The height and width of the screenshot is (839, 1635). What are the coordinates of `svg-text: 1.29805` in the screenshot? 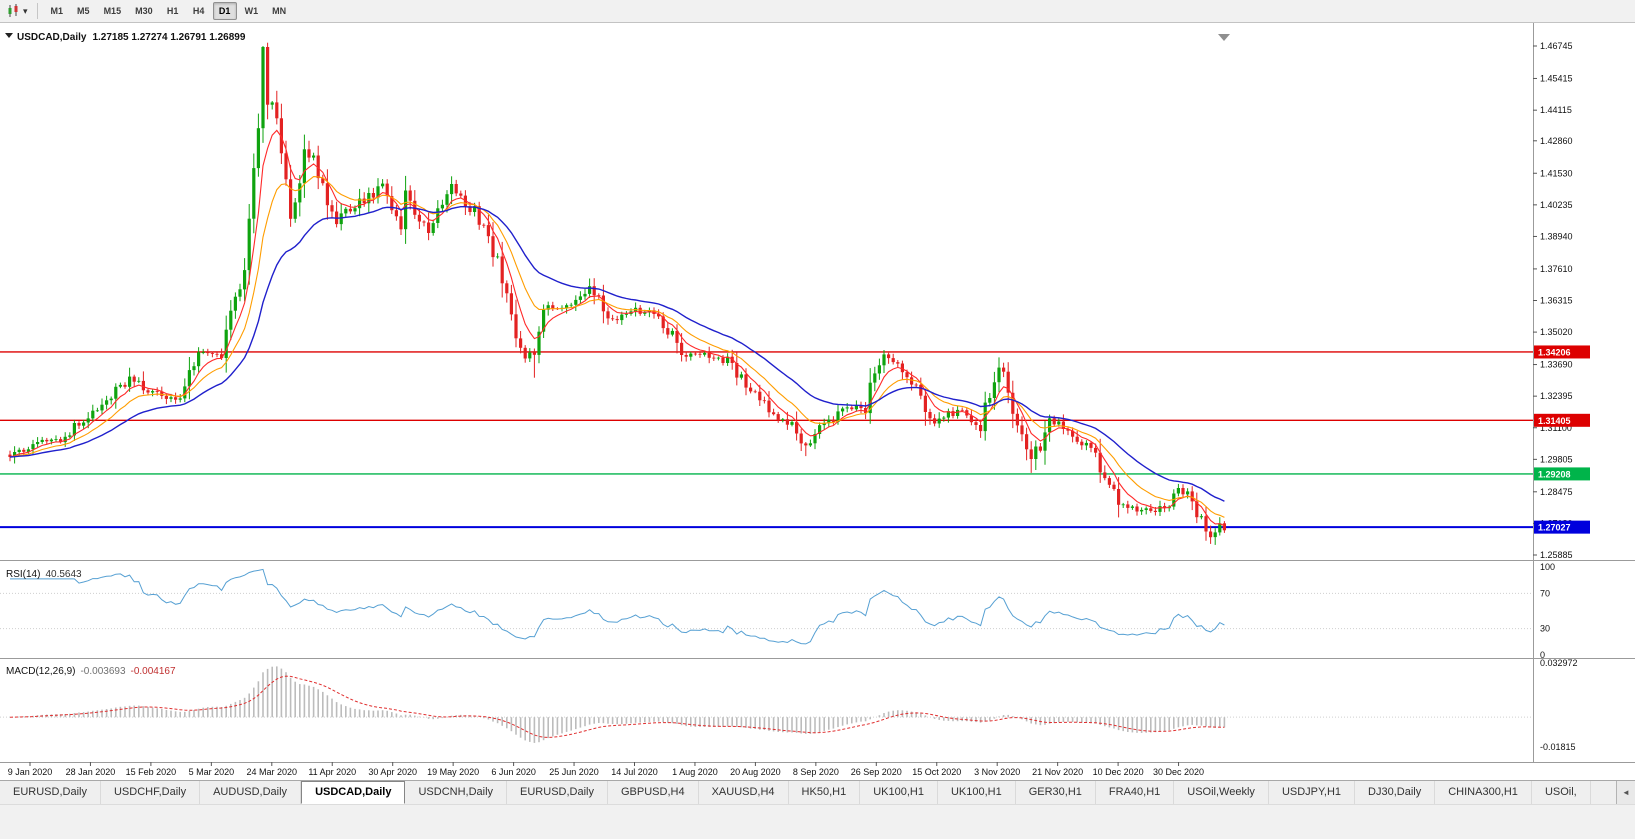 It's located at (1556, 459).